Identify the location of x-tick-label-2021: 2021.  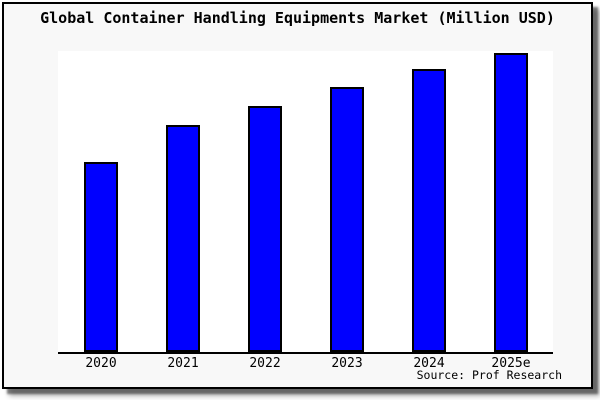
(183, 363).